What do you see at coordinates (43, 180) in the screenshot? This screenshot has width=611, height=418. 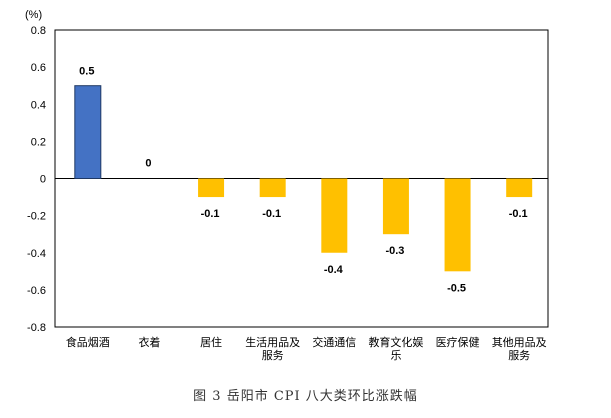 I see `y-tick-label: 0` at bounding box center [43, 180].